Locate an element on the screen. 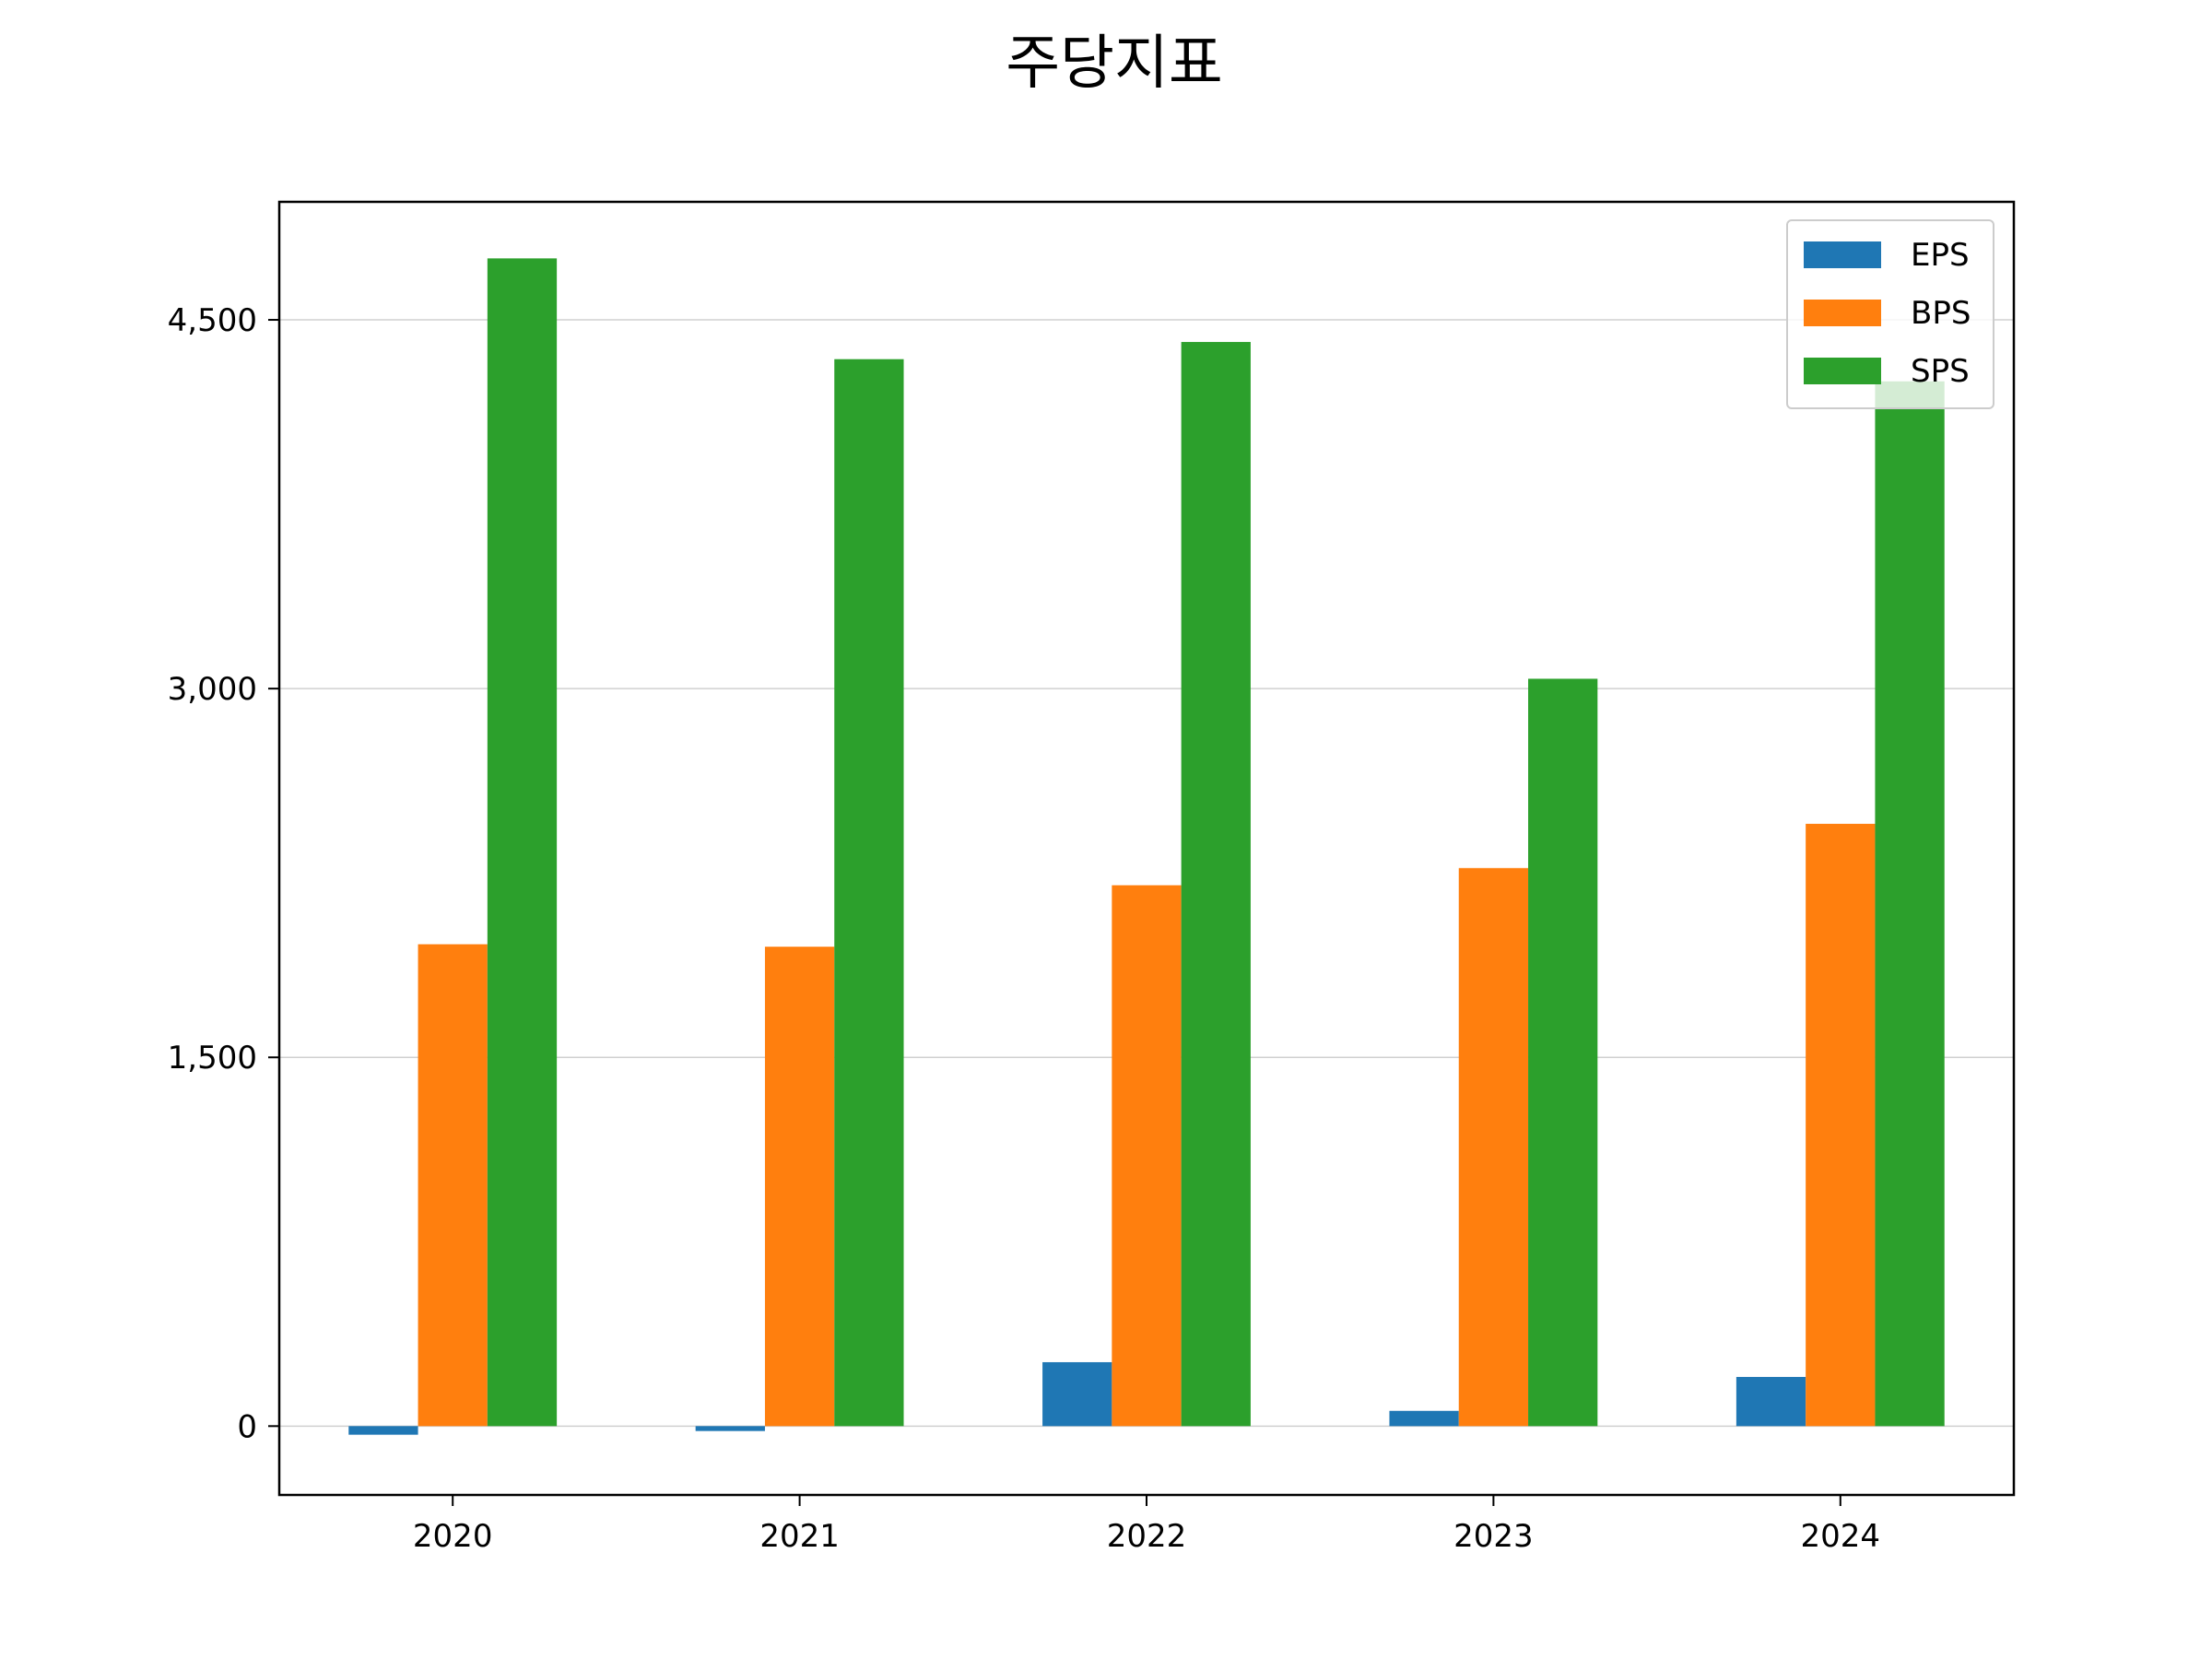 The image size is (2212, 1659). x-tick-label: 2024 is located at coordinates (1841, 1536).